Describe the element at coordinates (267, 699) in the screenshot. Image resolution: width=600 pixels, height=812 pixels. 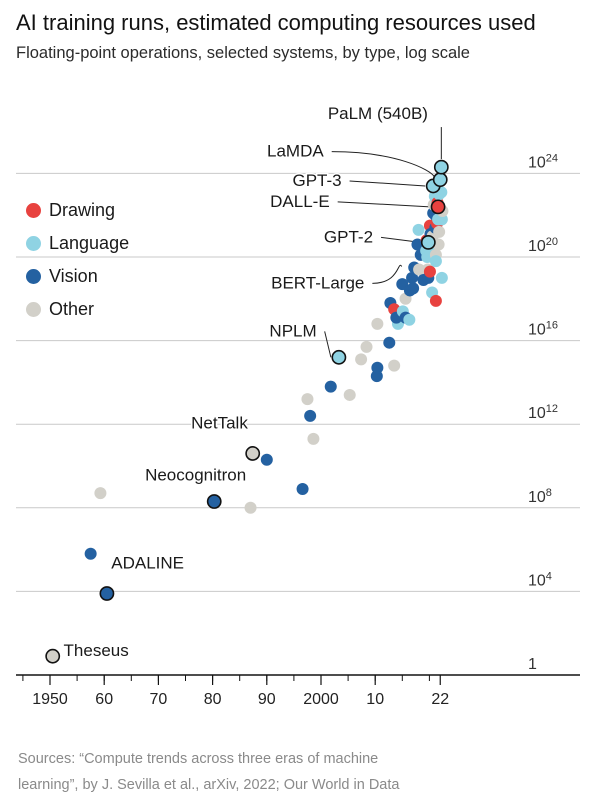
I see `x-tick-label-90: 90` at that location.